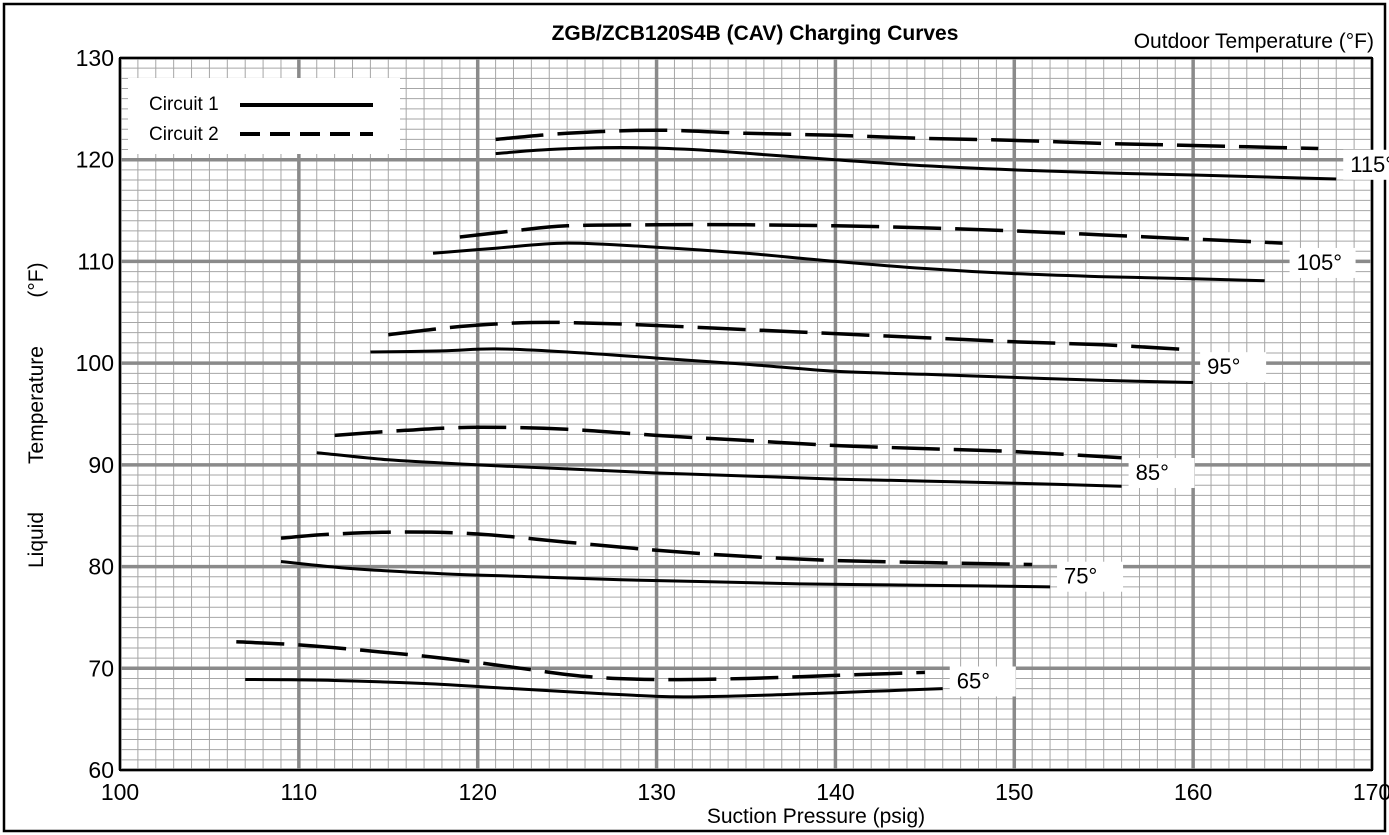 Image resolution: width=1389 pixels, height=835 pixels. Describe the element at coordinates (755, 33) in the screenshot. I see `chart-title: ZGB/ZCB120S4B (CAV) Charging Curves` at that location.